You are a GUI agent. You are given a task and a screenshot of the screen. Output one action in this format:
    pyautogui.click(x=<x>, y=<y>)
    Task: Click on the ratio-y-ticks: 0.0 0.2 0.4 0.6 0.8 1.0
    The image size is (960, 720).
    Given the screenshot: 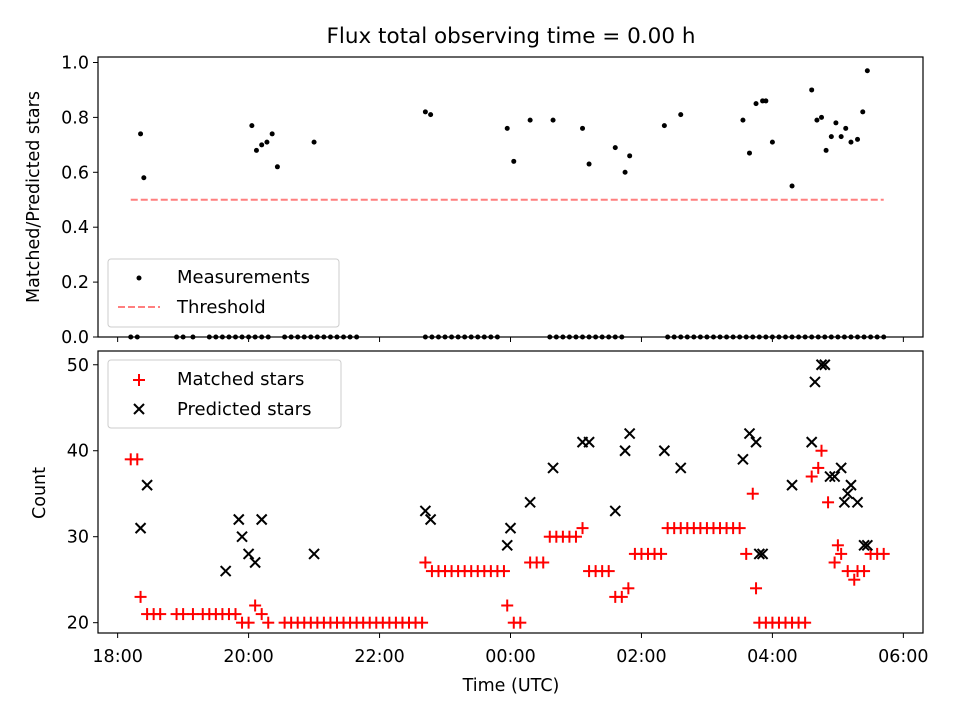 What is the action you would take?
    pyautogui.click(x=79, y=200)
    